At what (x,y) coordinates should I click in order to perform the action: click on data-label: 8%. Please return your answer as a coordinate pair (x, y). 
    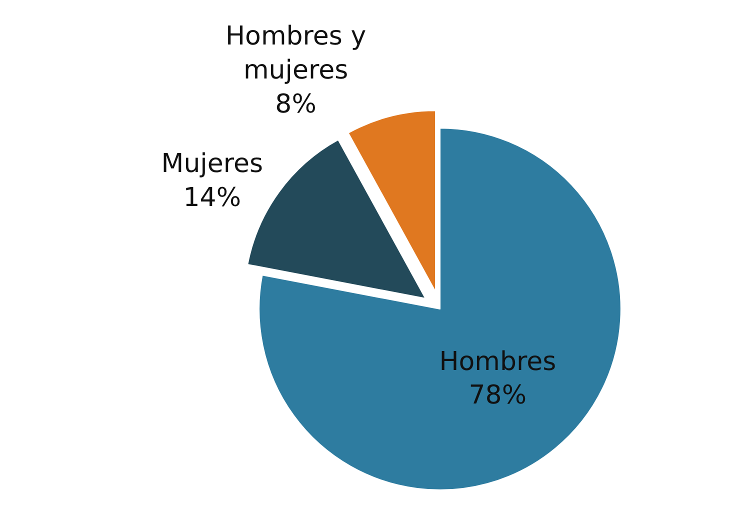
    Looking at the image, I should click on (295, 104).